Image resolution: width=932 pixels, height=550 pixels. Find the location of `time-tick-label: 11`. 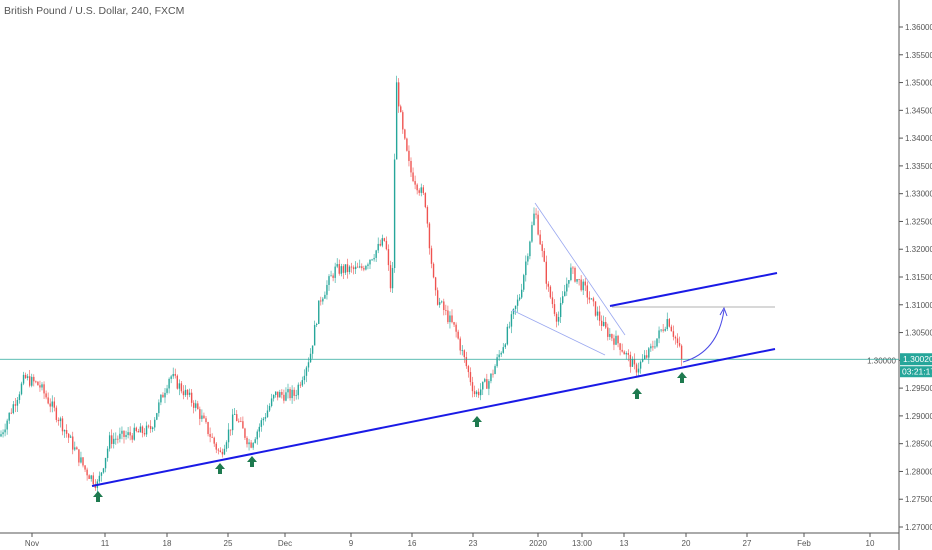

time-tick-label: 11 is located at coordinates (105, 543).